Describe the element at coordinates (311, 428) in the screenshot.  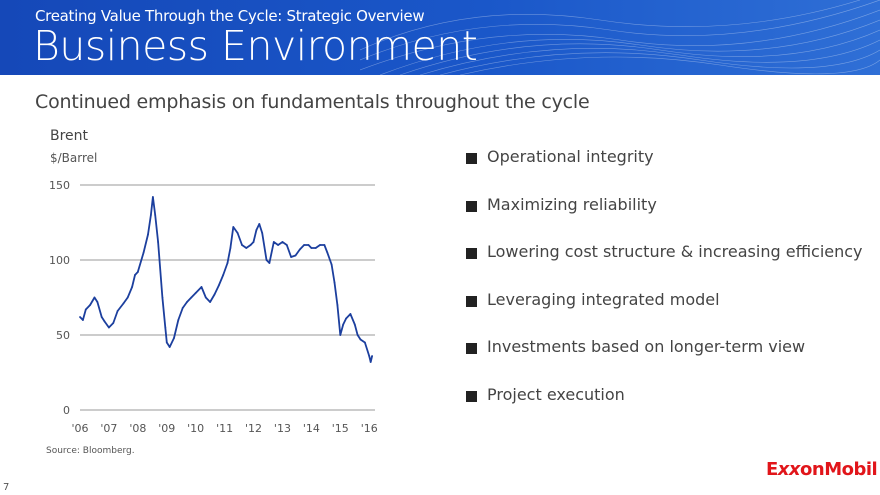
I see `x-tick-label: '14` at that location.